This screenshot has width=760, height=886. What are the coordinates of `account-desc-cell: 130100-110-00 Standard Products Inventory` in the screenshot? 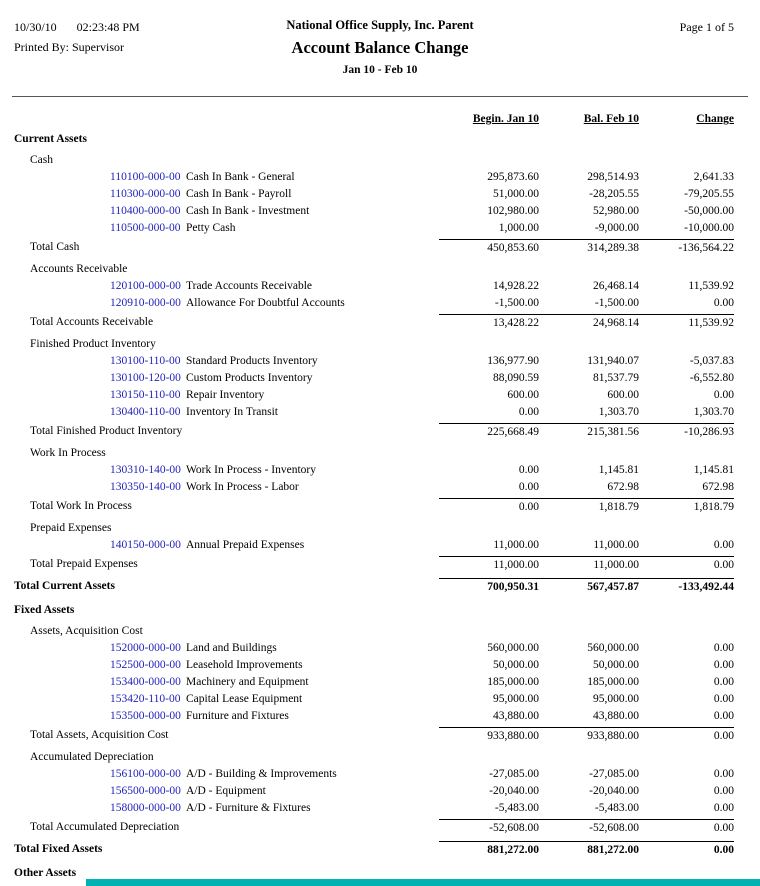 It's located at (226, 361).